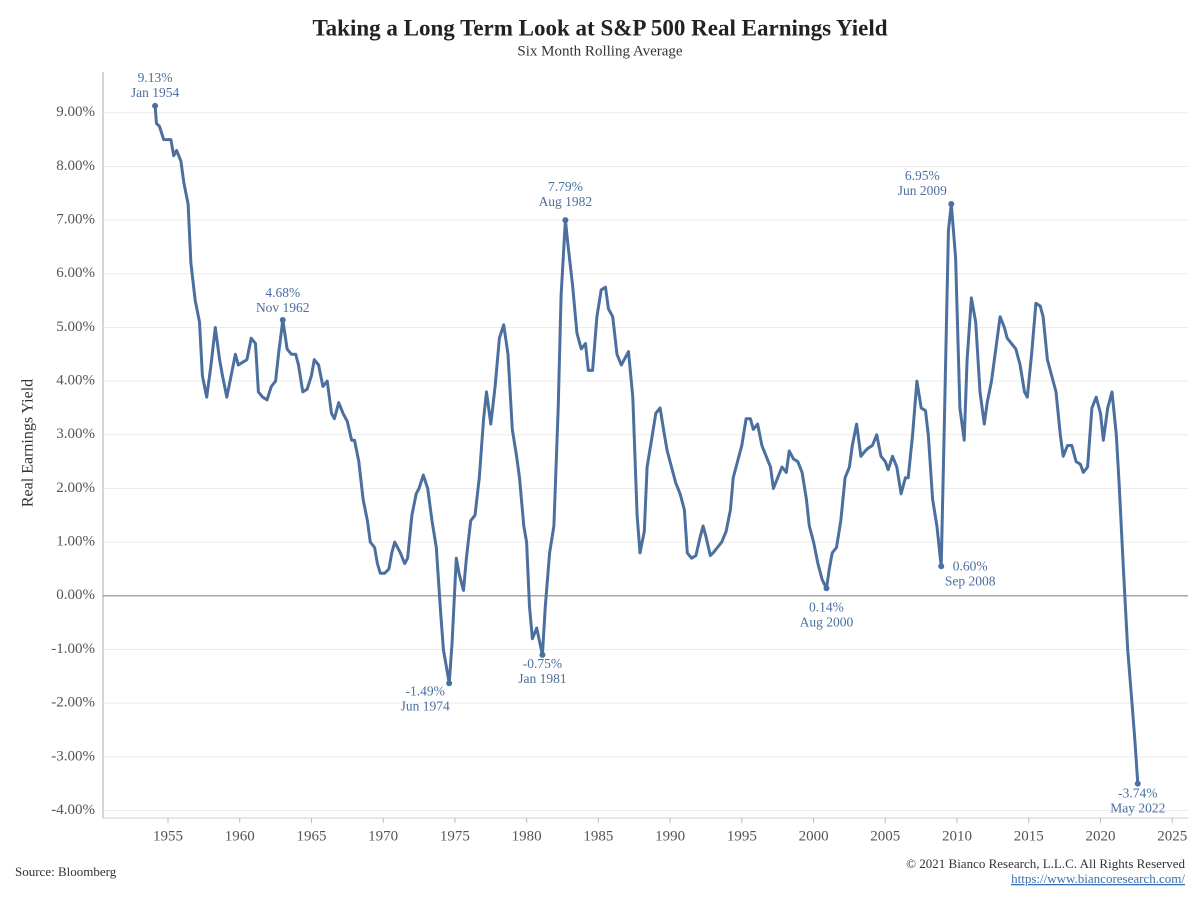 The width and height of the screenshot is (1200, 900). Describe the element at coordinates (311, 836) in the screenshot. I see `x-tick-label: 1965` at that location.